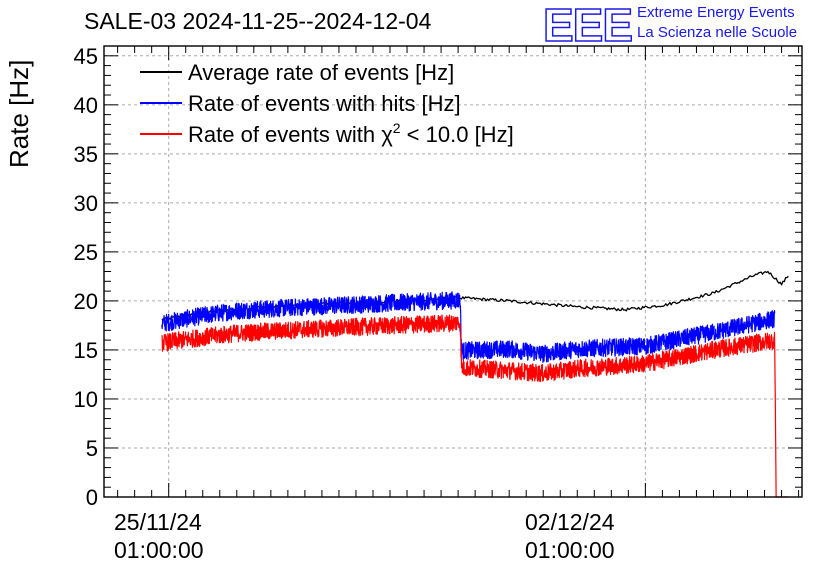 This screenshot has width=836, height=572. Describe the element at coordinates (86, 399) in the screenshot. I see `y-tick-label-2: 10` at that location.